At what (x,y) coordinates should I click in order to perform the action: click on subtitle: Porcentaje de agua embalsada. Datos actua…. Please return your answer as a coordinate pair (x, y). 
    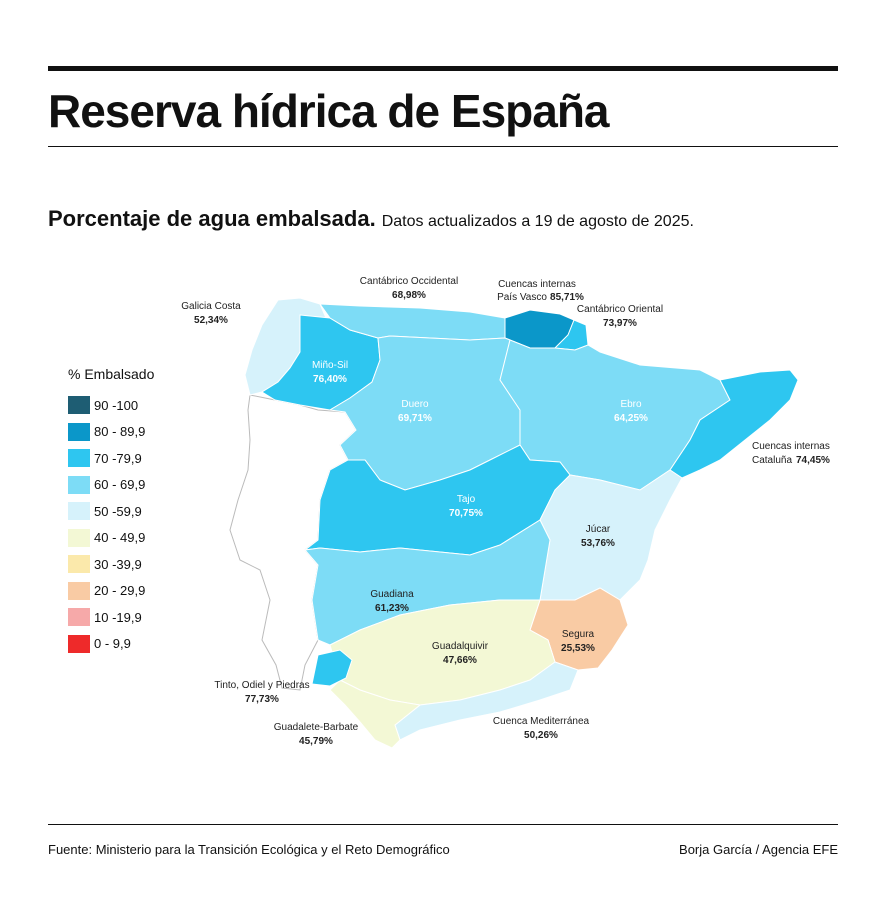
    Looking at the image, I should click on (371, 219).